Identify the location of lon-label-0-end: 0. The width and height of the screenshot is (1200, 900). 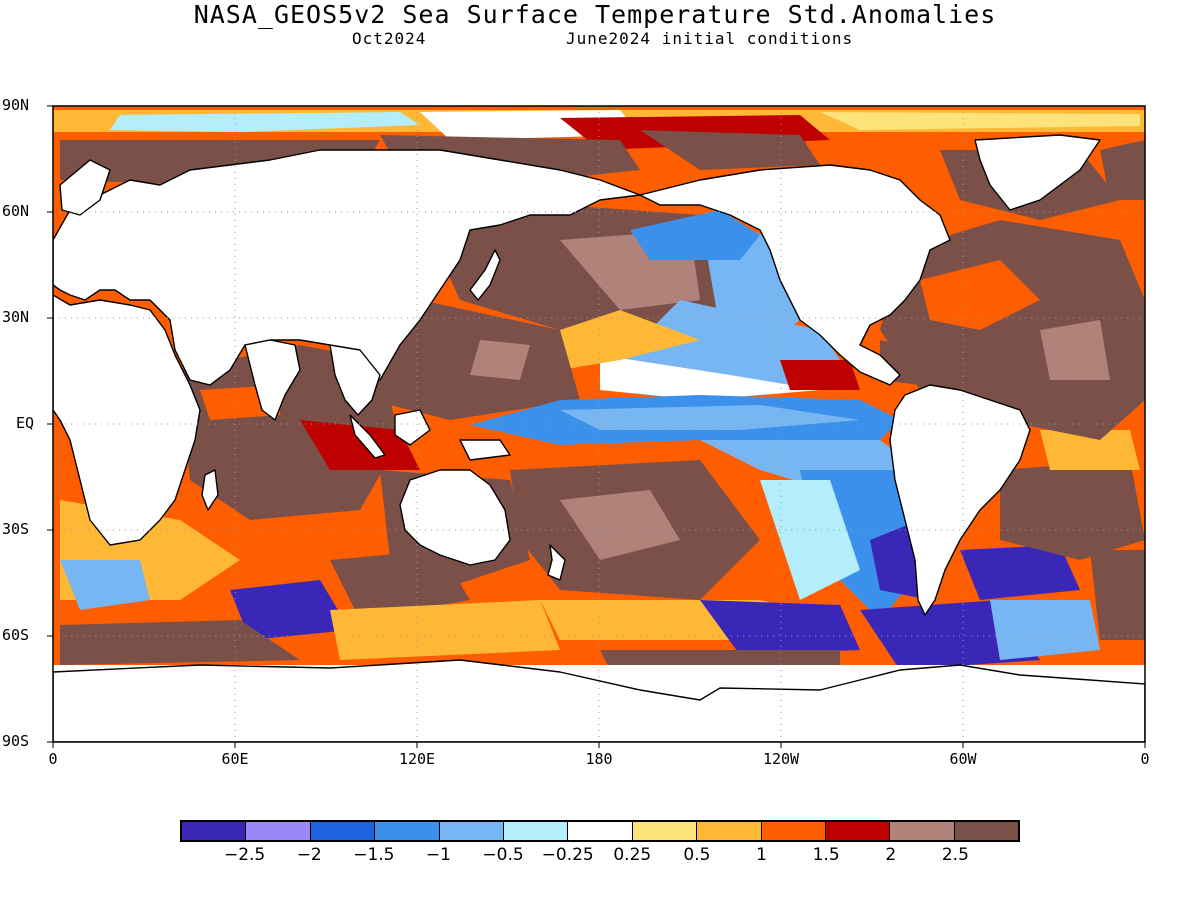
(1145, 759).